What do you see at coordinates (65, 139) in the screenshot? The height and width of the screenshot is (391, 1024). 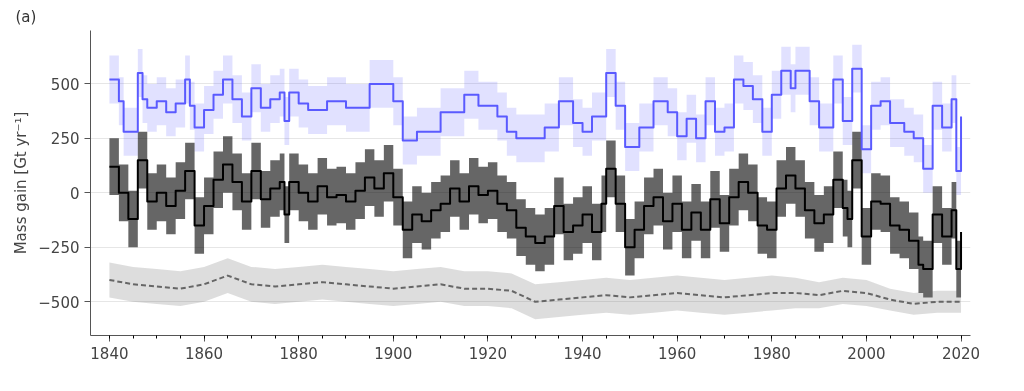 I see `y-tick-label: 250` at bounding box center [65, 139].